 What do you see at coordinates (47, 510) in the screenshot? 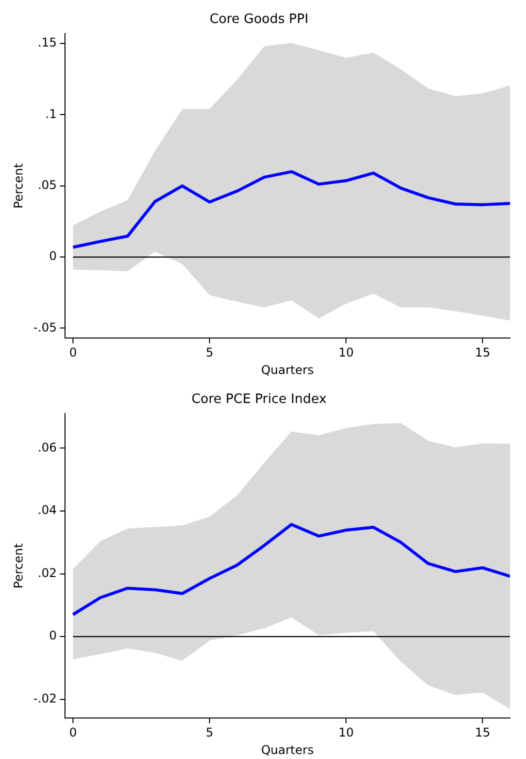
I see `y-tick-label: .04` at bounding box center [47, 510].